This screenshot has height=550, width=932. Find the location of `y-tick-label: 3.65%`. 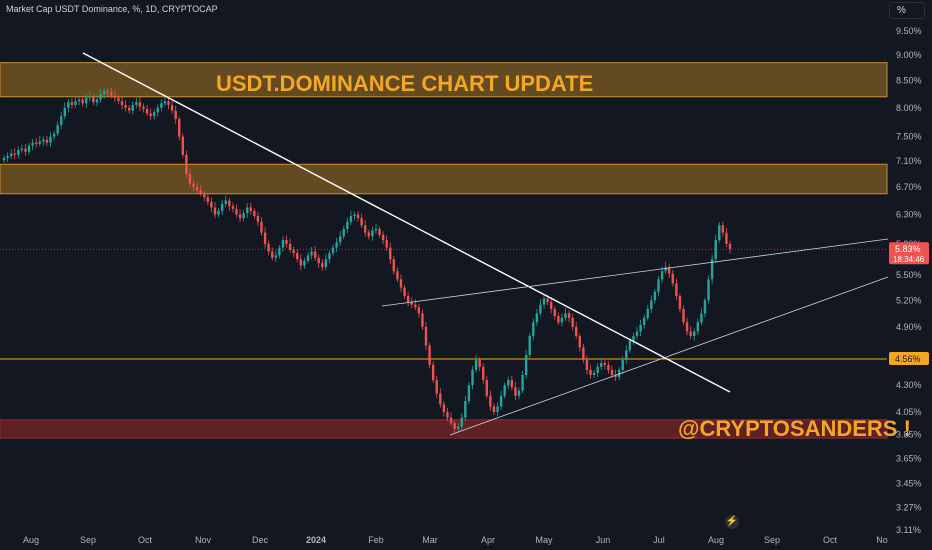

y-tick-label: 3.65% is located at coordinates (909, 458).